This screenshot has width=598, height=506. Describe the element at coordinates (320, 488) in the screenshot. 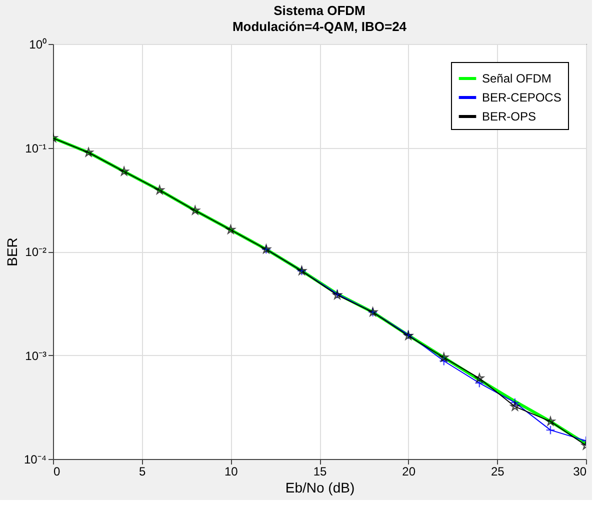

I see `x-axis-title: Eb/No (dB)` at that location.